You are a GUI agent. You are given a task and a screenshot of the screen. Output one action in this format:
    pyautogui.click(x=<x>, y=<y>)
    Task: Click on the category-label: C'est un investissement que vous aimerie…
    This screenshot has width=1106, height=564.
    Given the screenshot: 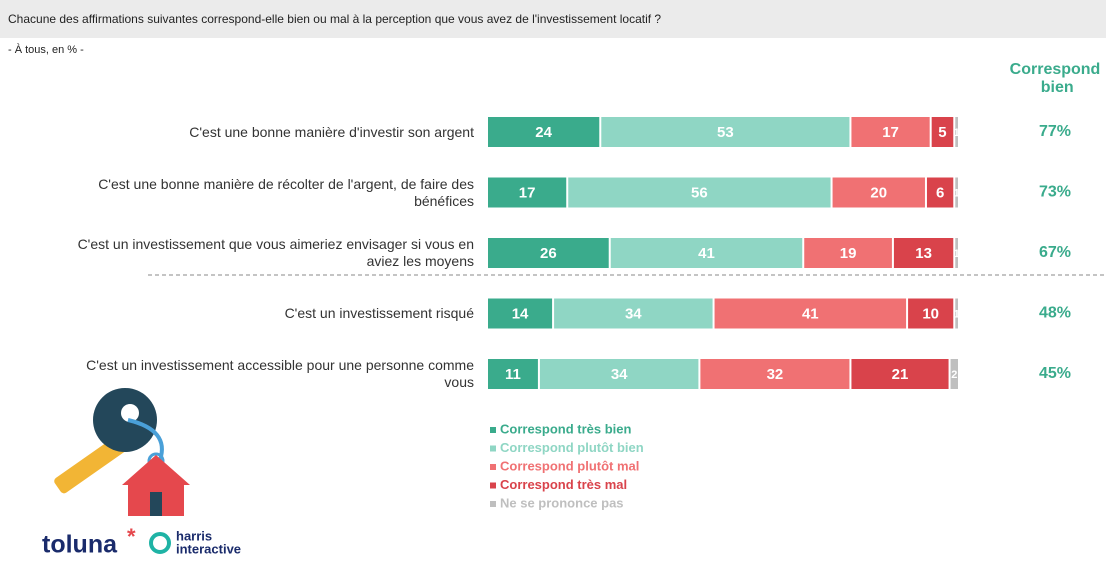 What is the action you would take?
    pyautogui.click(x=275, y=252)
    